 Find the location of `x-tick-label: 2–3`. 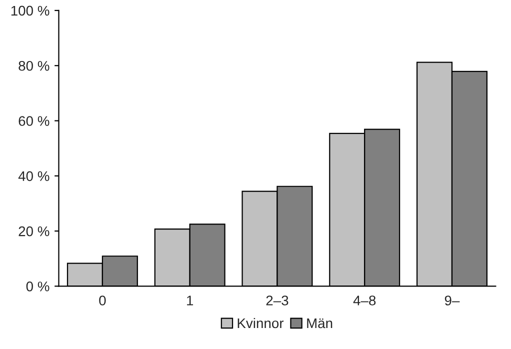

x-tick-label: 2–3 is located at coordinates (277, 301).